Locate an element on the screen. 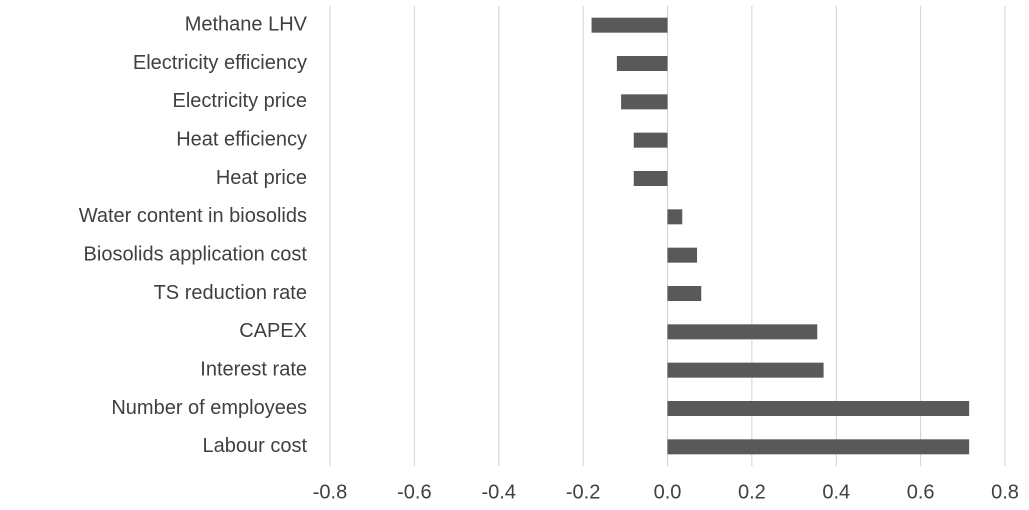 The height and width of the screenshot is (510, 1029). y-tick-label: Biosolids application cost is located at coordinates (196, 254).